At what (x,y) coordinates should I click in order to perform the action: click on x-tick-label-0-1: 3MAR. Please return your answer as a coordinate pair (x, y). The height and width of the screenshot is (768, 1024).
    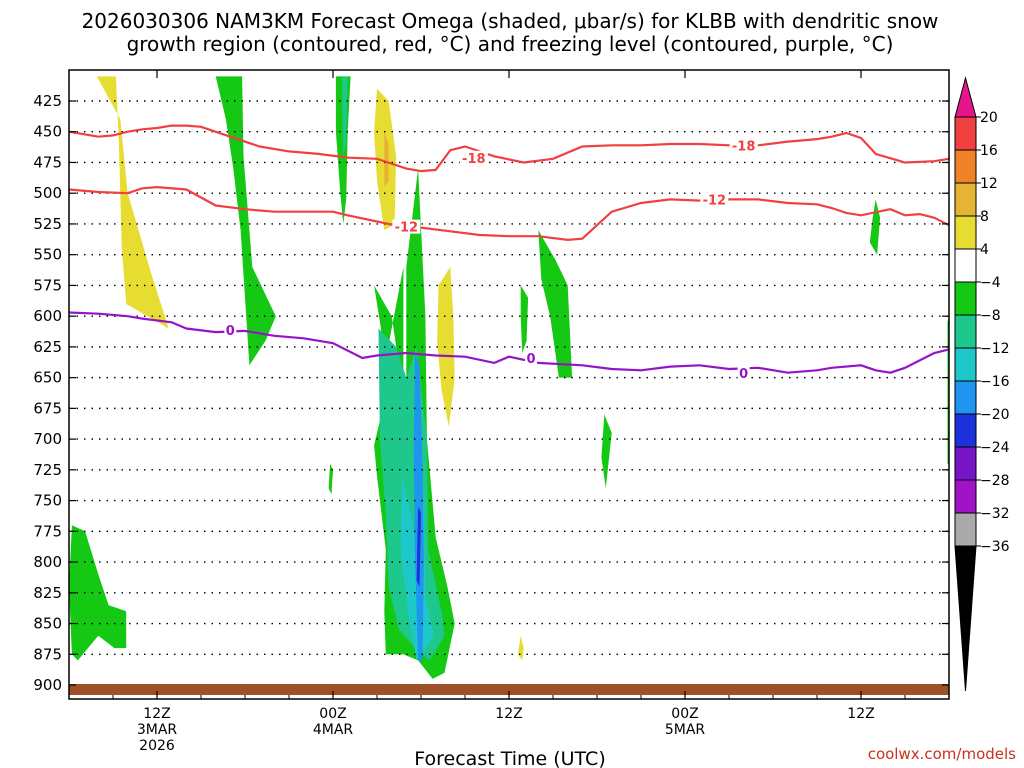
    Looking at the image, I should click on (157, 730).